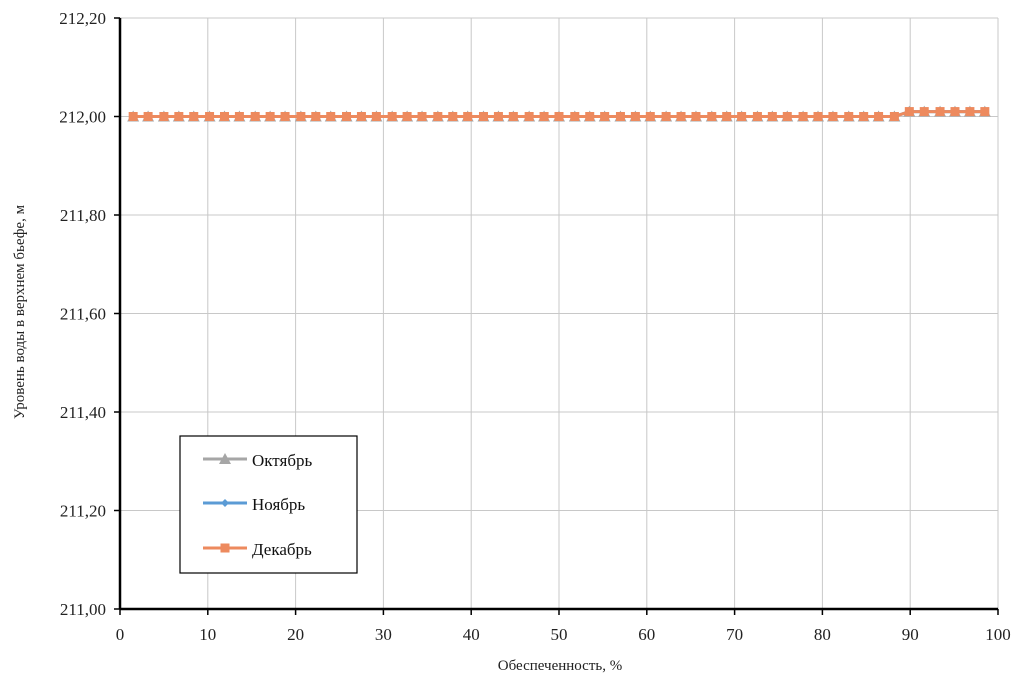 This screenshot has height=679, width=1033. I want to click on x-tick-label: 40, so click(471, 634).